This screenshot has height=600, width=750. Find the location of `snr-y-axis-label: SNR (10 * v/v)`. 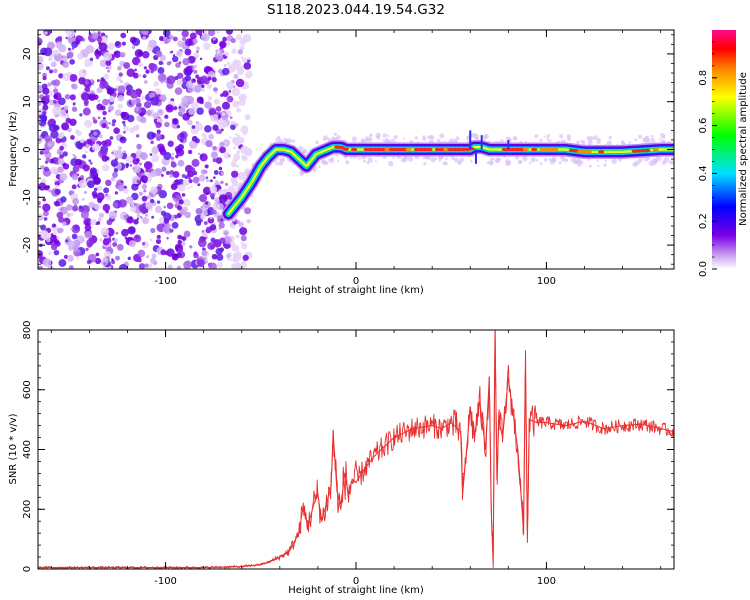

snr-y-axis-label: SNR (10 * v/v) is located at coordinates (13, 448).